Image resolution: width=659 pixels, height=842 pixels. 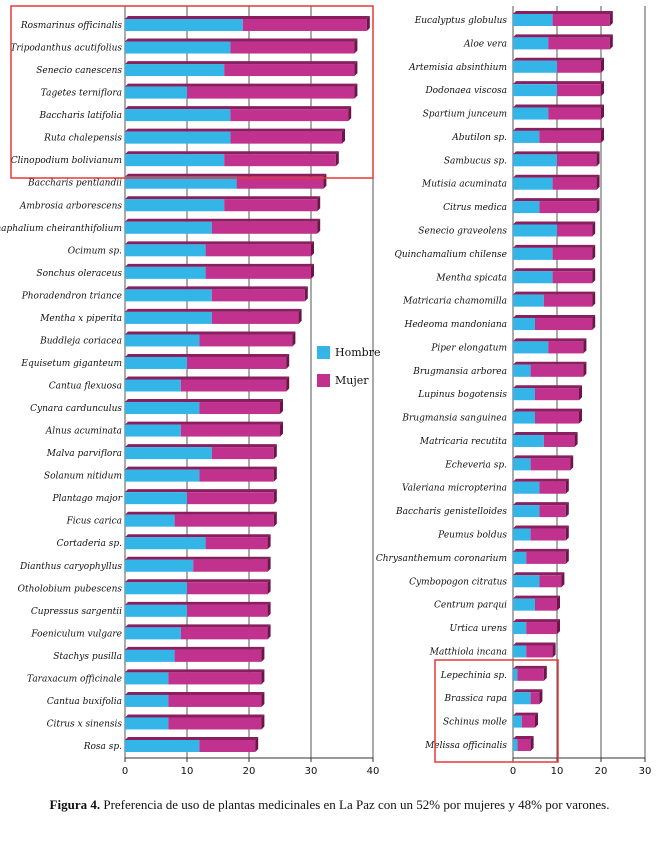 I want to click on left-bar-top-rosmarinus-officinalis, so click(x=247, y=17).